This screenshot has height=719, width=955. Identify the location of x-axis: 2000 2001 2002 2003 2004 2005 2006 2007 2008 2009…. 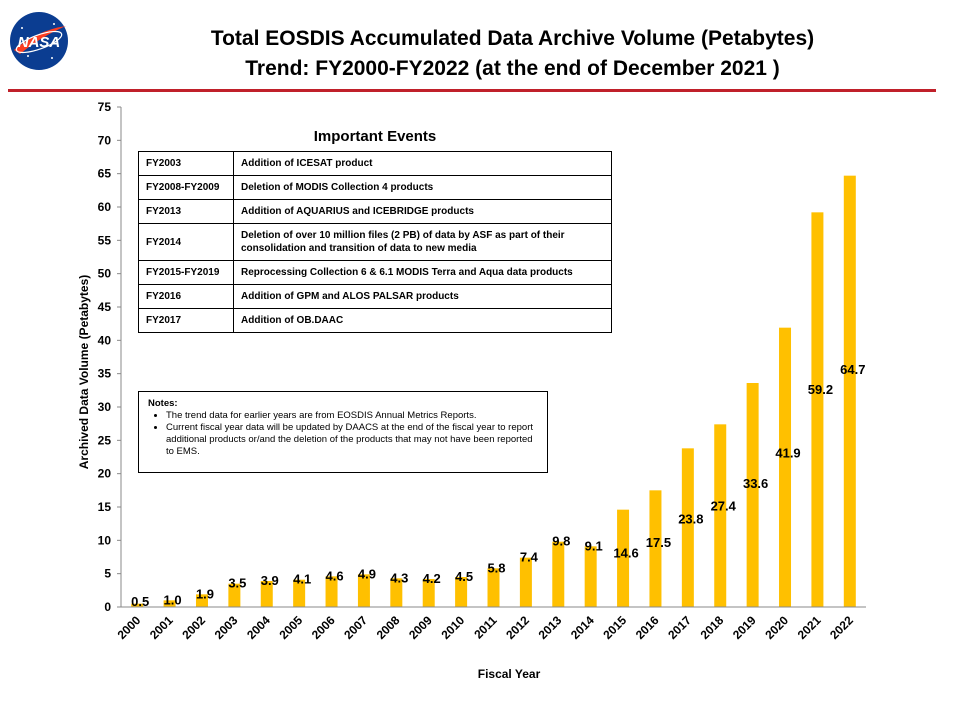
(490, 624).